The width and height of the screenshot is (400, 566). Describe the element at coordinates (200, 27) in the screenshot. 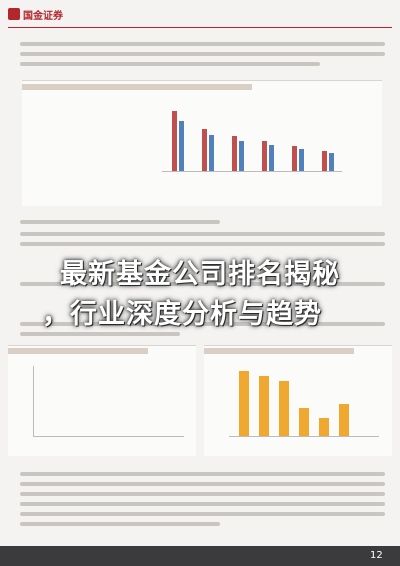

I see `header-rule` at that location.